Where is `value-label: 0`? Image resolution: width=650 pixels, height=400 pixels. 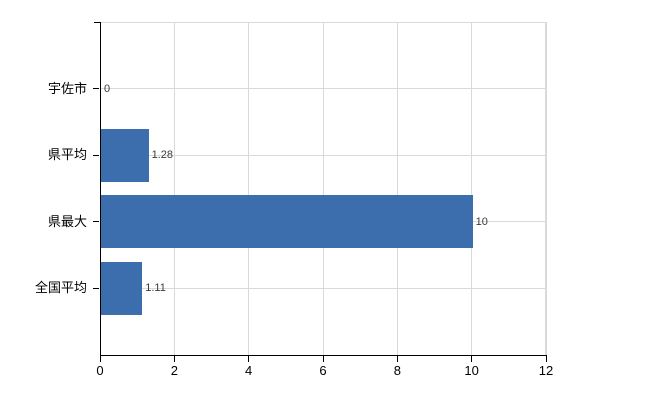 value-label: 0 is located at coordinates (107, 88).